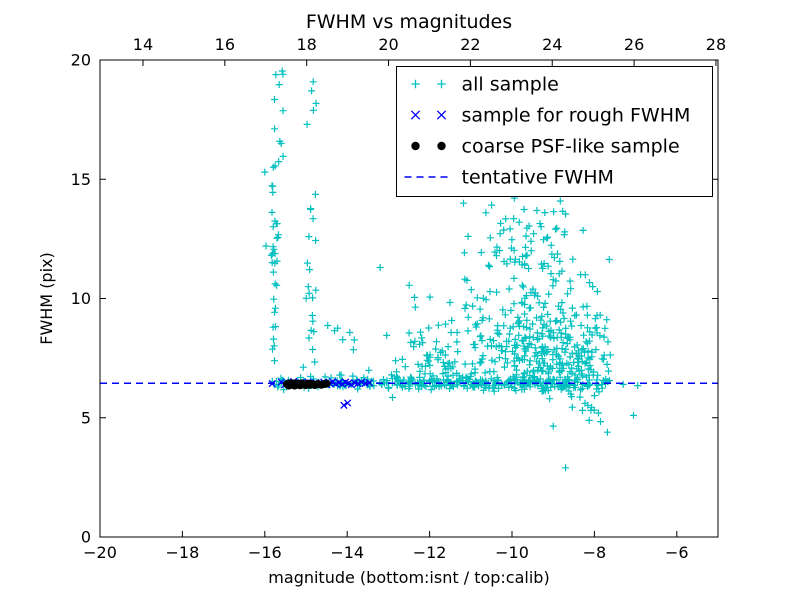 This screenshot has height=600, width=800. Describe the element at coordinates (46, 298) in the screenshot. I see `y-axis-label: FWHM (pix)` at that location.